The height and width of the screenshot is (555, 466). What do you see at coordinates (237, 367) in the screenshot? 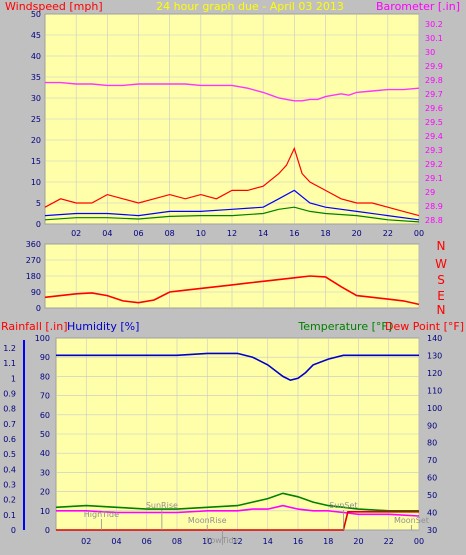
I see `humidity-line` at bounding box center [237, 367].